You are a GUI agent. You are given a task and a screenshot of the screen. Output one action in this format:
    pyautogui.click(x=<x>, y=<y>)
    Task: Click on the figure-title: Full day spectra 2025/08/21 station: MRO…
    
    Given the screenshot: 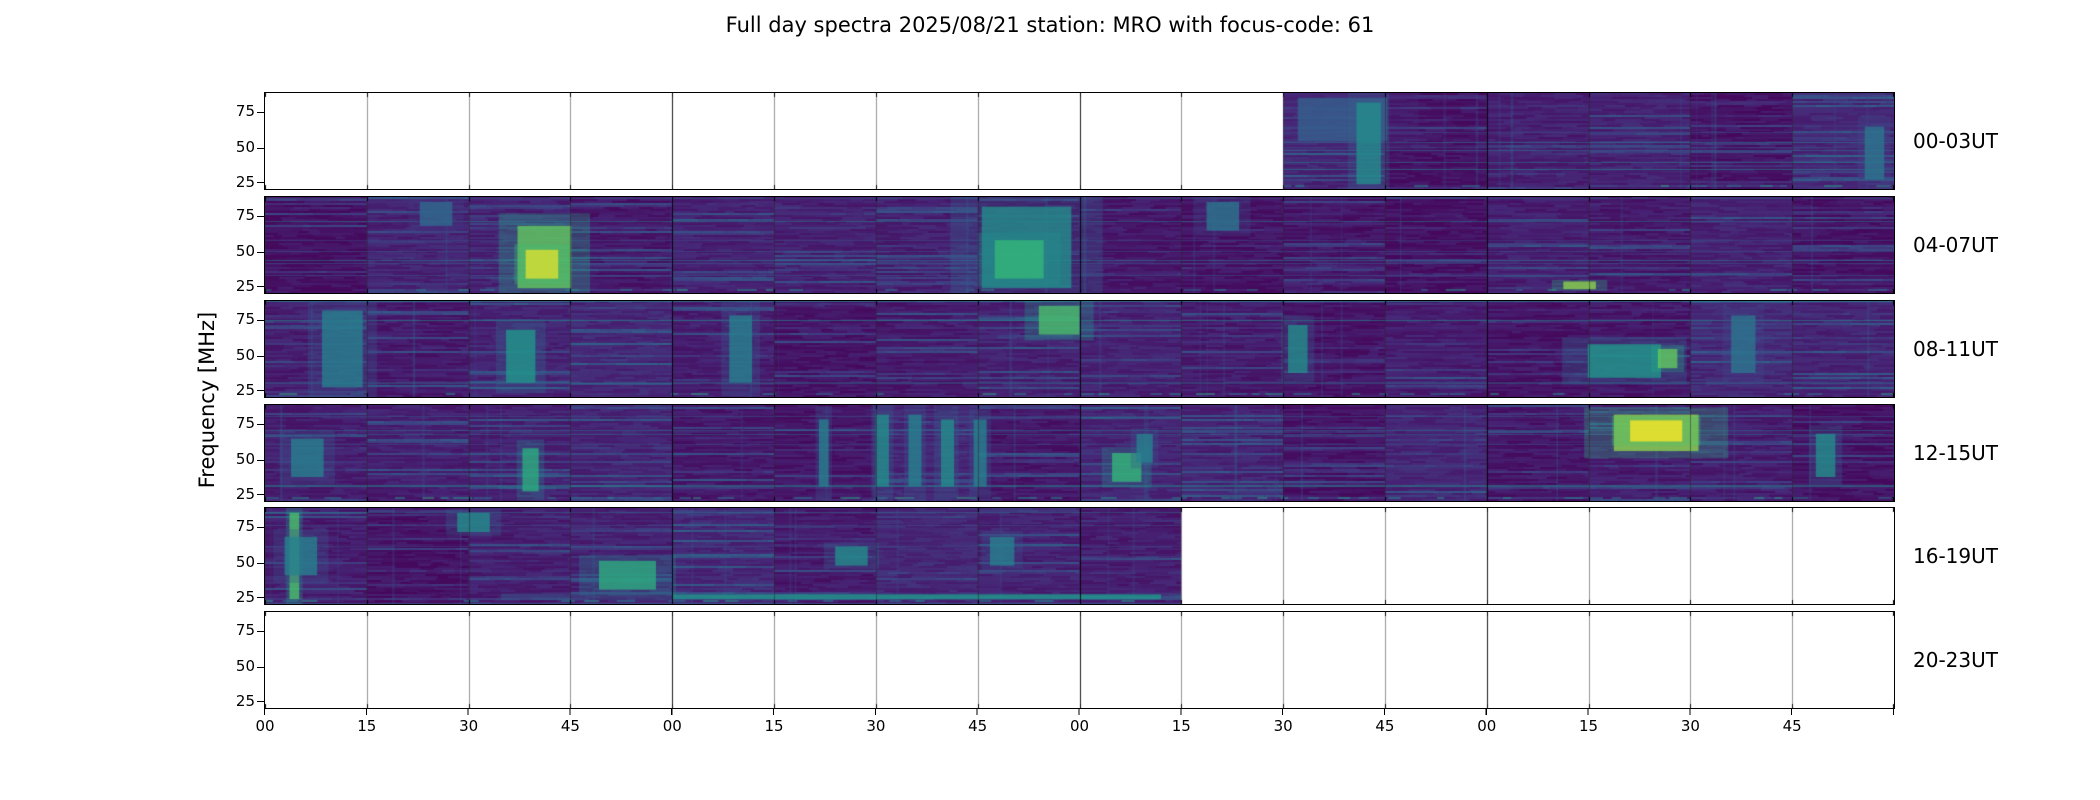 What is the action you would take?
    pyautogui.click(x=1050, y=25)
    